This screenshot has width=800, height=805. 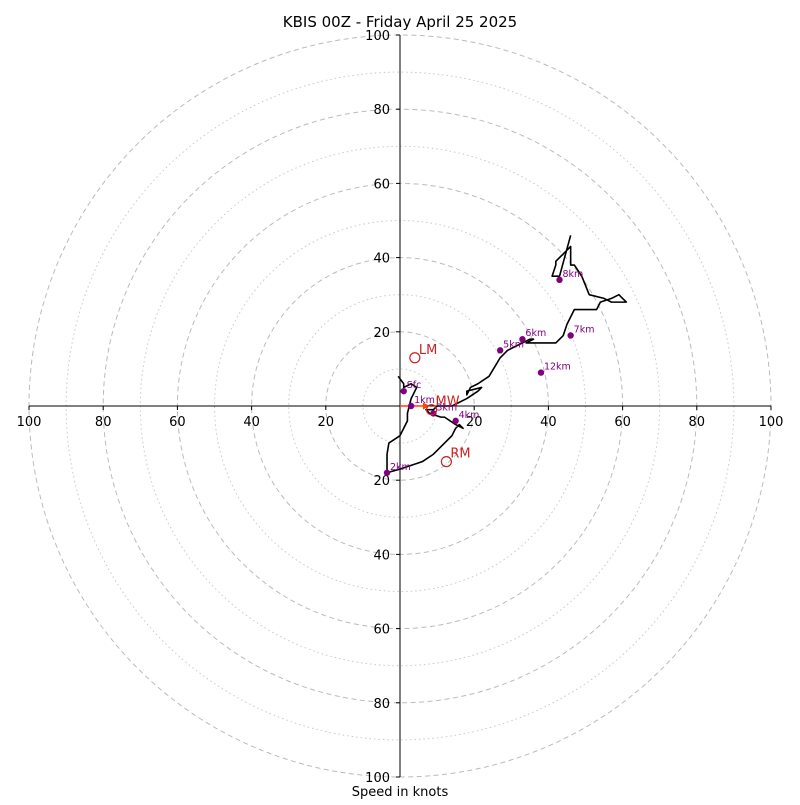 I want to click on chart-title: KBIS 00Z - Friday April 25 2025, so click(x=400, y=22).